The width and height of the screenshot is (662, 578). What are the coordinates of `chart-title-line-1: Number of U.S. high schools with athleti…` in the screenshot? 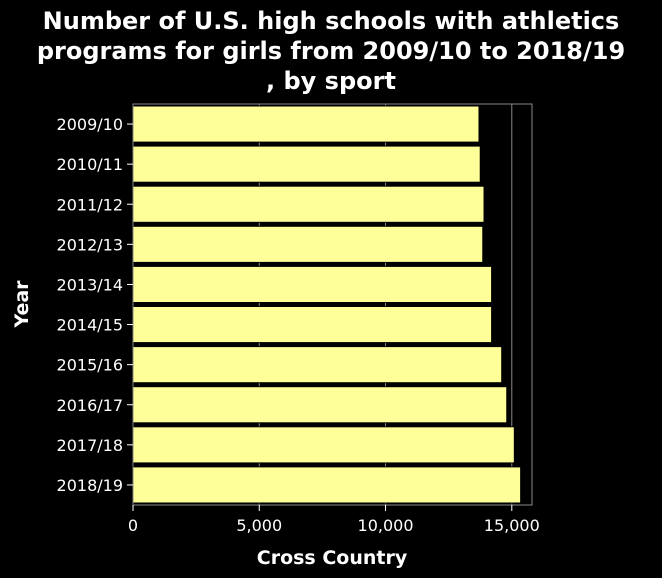 It's located at (331, 21).